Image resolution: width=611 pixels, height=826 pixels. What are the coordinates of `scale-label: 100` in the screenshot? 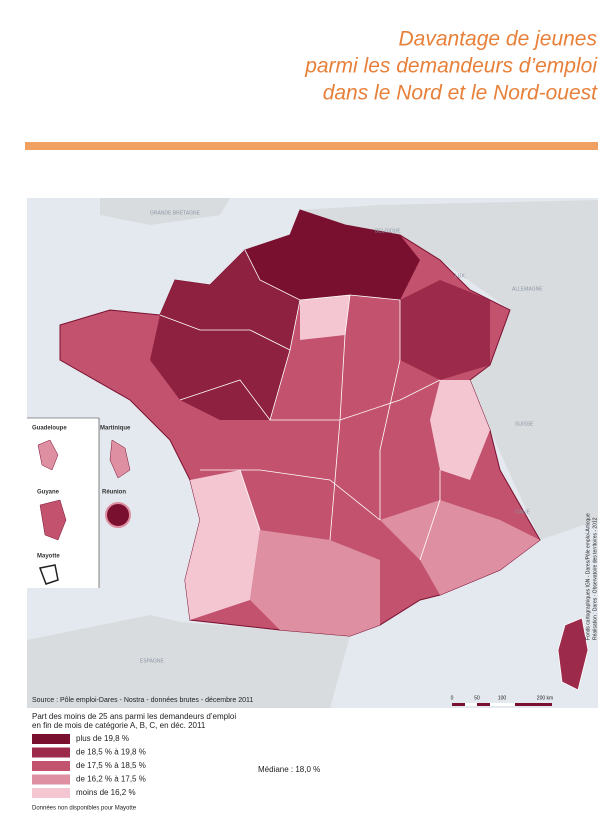 It's located at (502, 698).